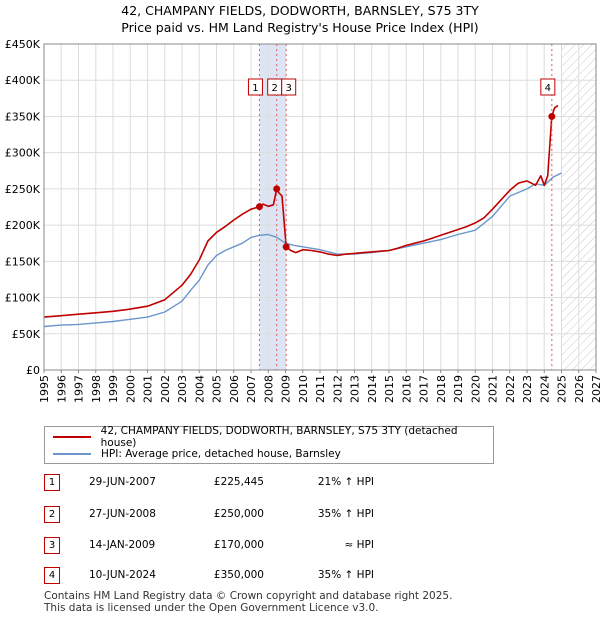 The width and height of the screenshot is (600, 620). I want to click on sale-row-2: 2 27-JUN-2008 £250,000 35% ↑ HPI, so click(234, 515).